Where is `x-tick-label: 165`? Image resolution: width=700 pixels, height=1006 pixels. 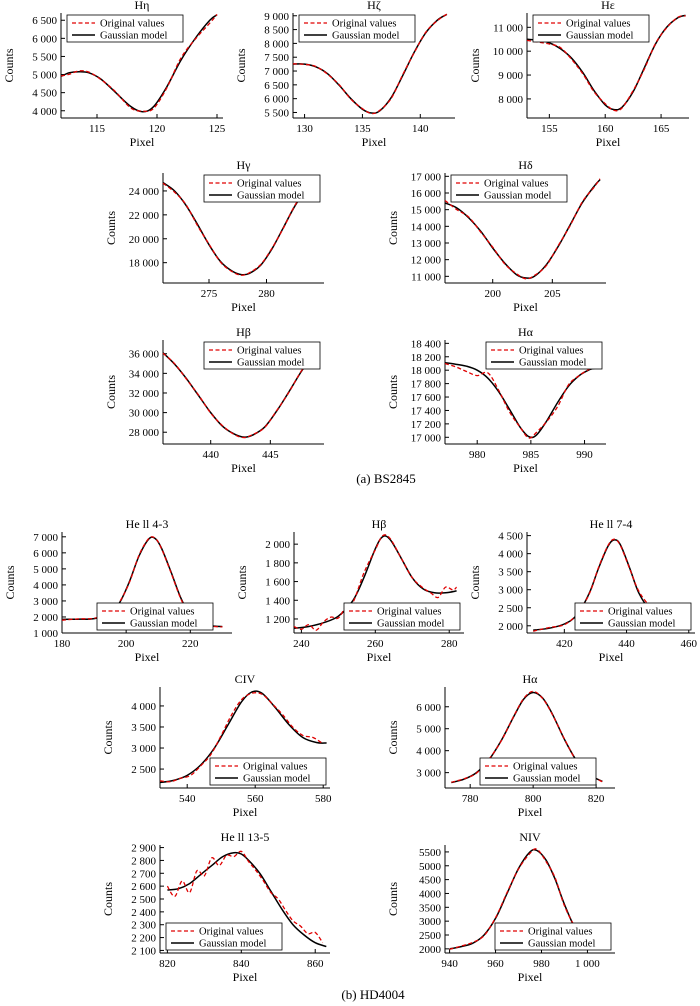
x-tick-label: 165 is located at coordinates (661, 129).